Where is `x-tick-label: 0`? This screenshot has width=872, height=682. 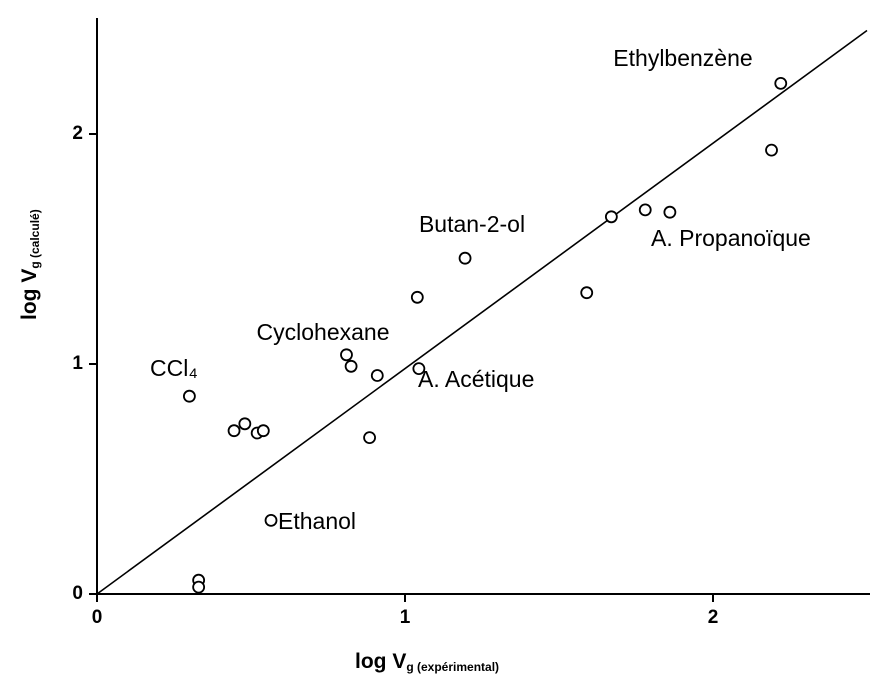 x-tick-label: 0 is located at coordinates (97, 617).